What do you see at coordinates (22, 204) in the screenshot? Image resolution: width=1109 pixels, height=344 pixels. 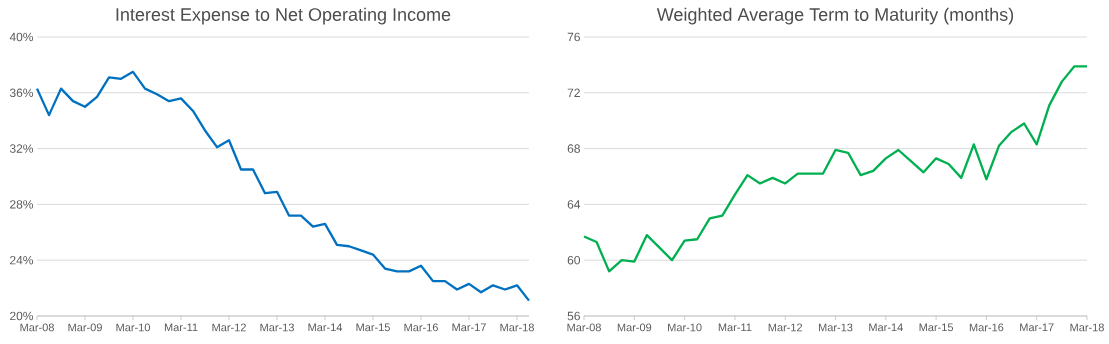 I see `y-tick-label: 28%` at bounding box center [22, 204].